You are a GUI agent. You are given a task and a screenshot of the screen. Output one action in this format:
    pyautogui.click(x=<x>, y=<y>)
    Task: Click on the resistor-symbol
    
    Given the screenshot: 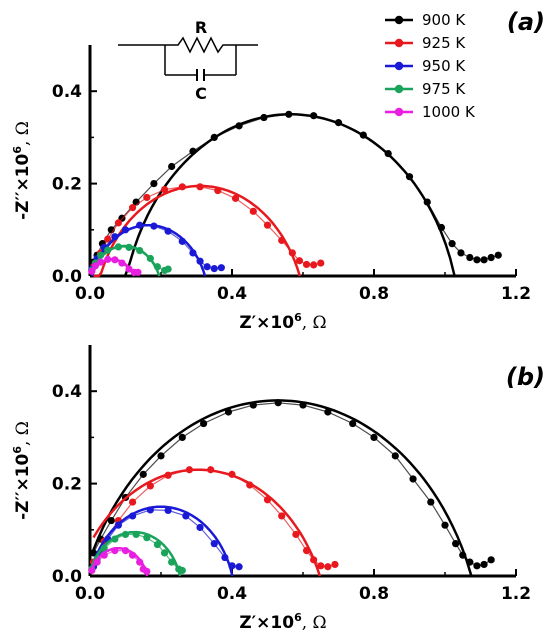 What is the action you would take?
    pyautogui.click(x=200, y=45)
    